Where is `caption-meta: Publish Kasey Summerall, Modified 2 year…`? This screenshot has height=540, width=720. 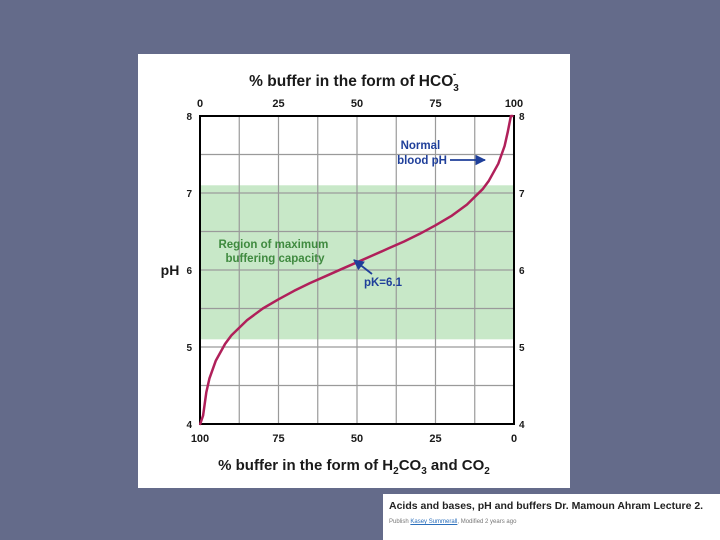 caption-meta: Publish Kasey Summerall, Modified 2 year… is located at coordinates (551, 522).